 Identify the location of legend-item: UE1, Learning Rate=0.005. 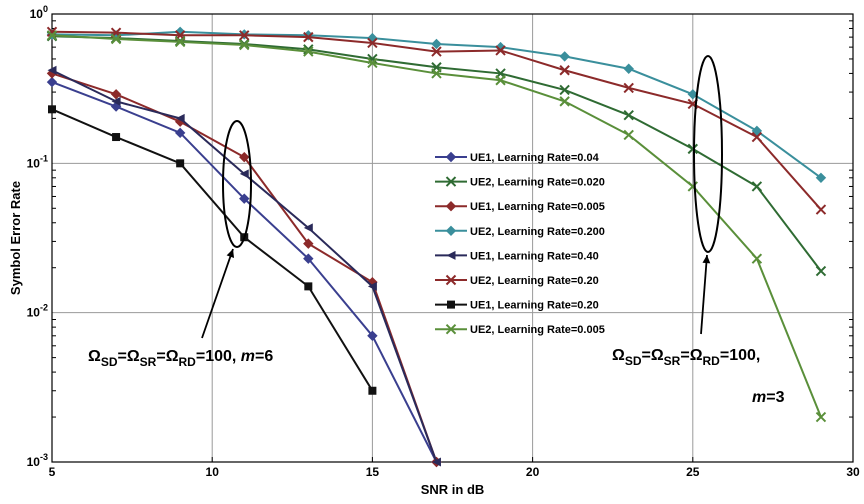
(520, 206).